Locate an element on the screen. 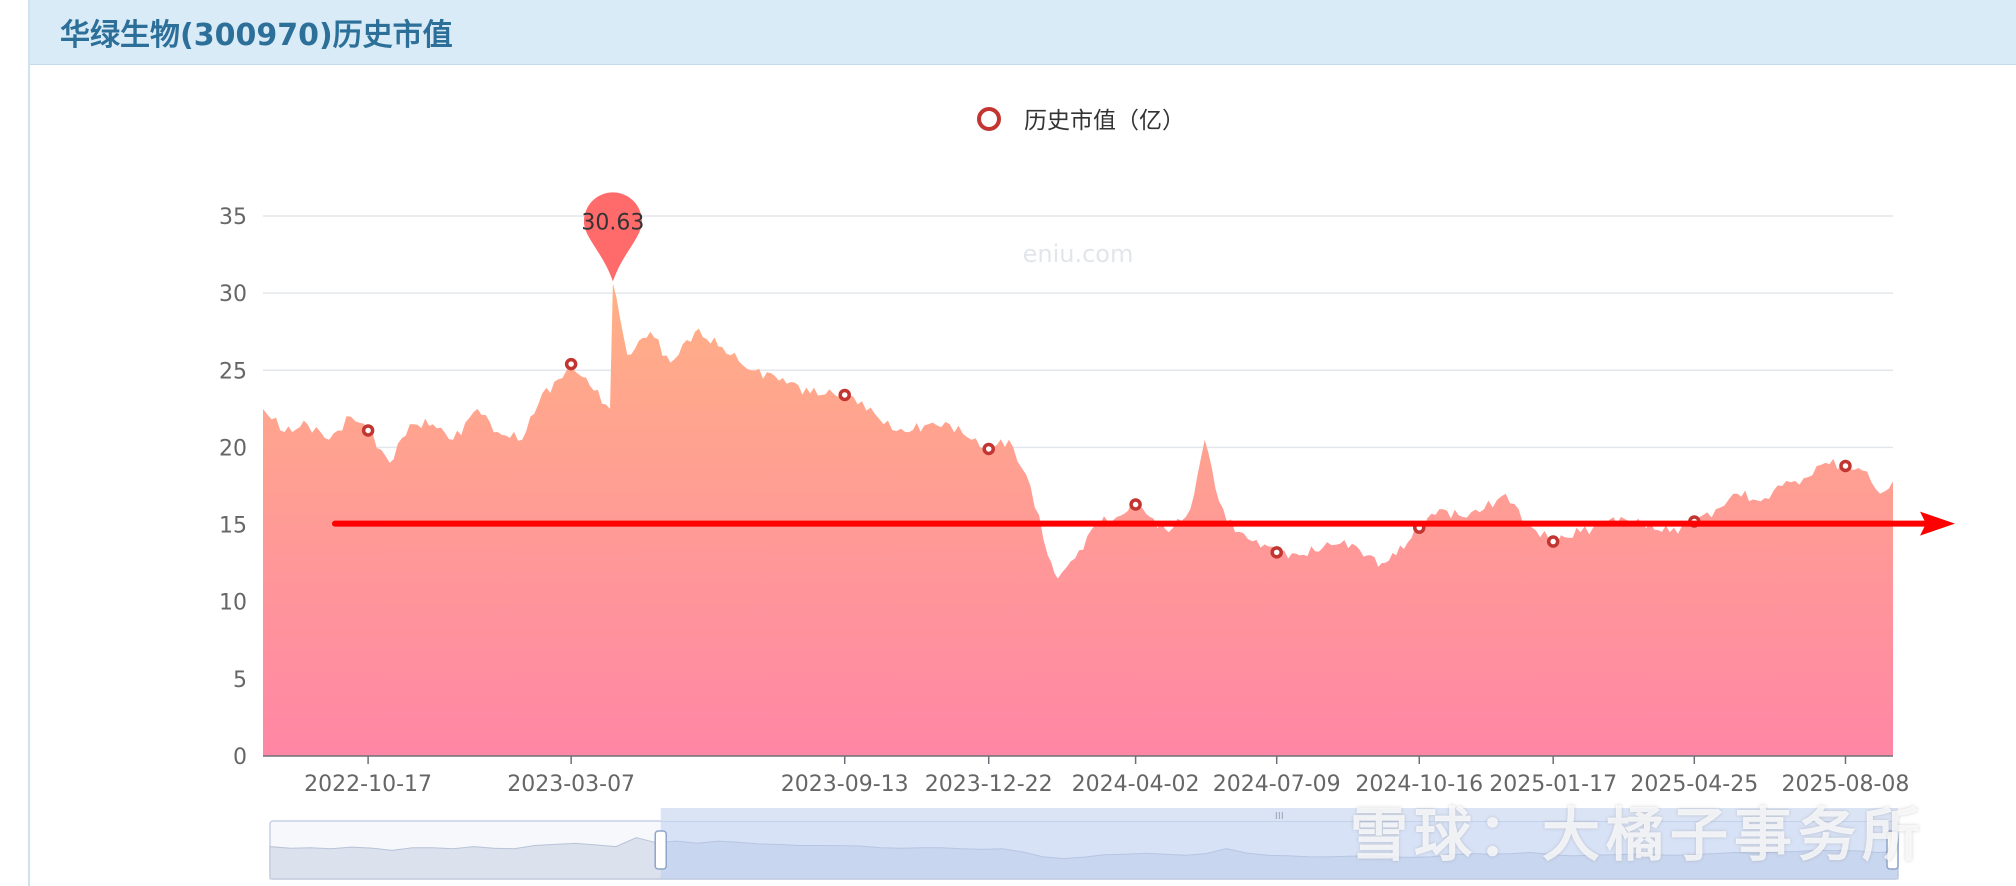 The height and width of the screenshot is (886, 2016). panel-header: 华绿生物(300970)历史市值 is located at coordinates (1023, 32).